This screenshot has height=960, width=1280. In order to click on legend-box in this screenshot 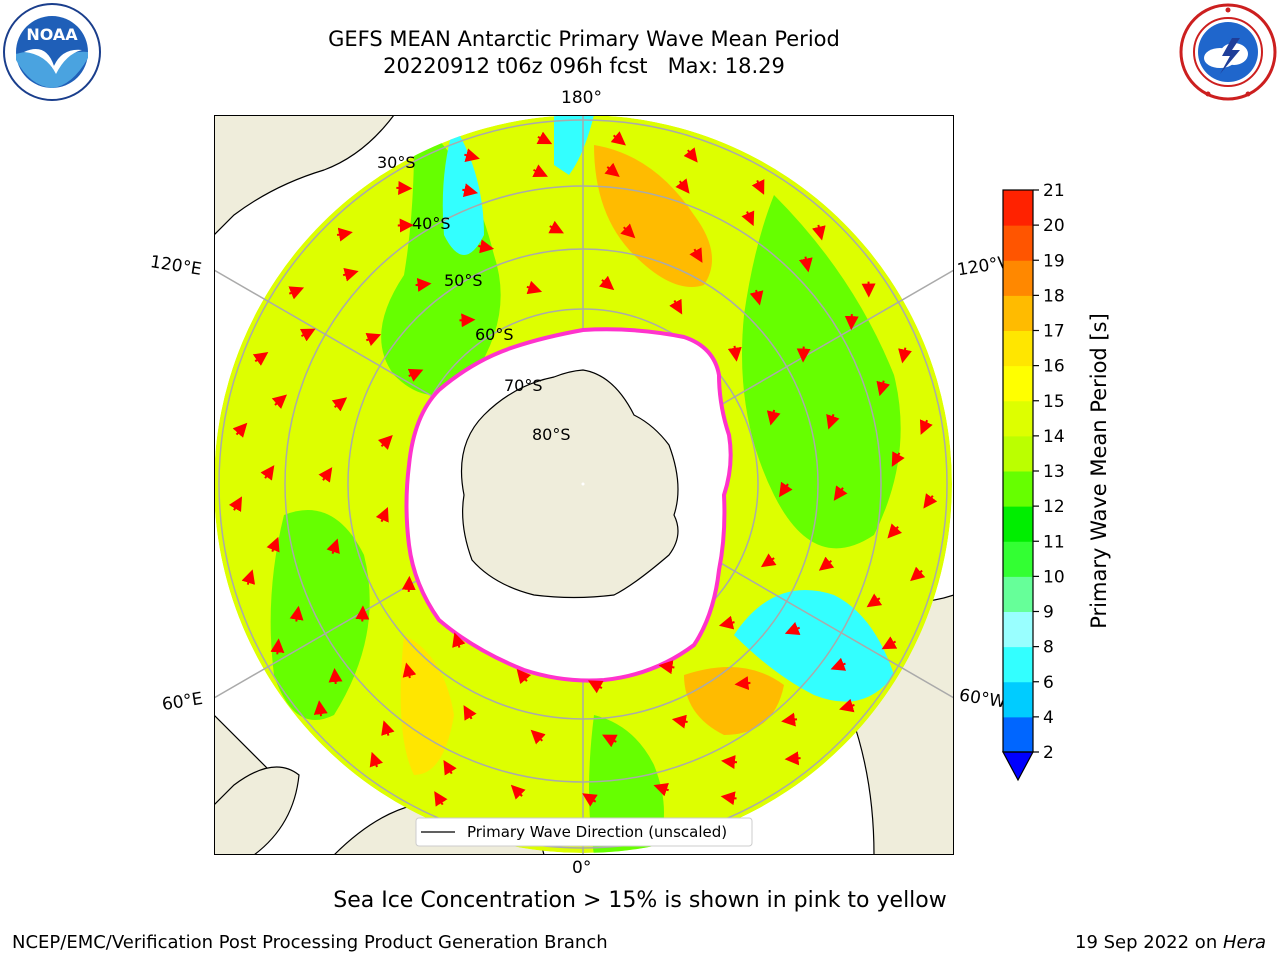, I will do `click(584, 832)`.